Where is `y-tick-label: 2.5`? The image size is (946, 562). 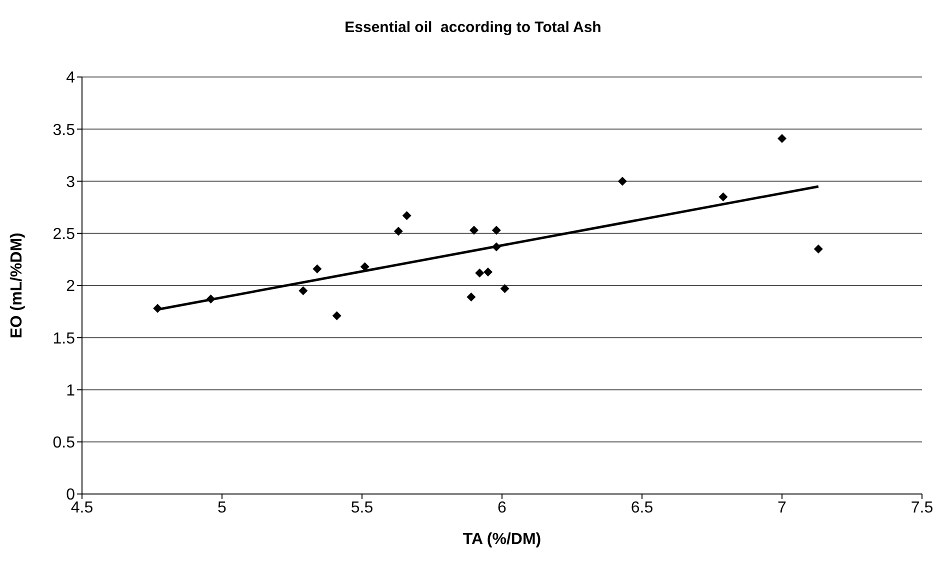
y-tick-label: 2.5 is located at coordinates (64, 235).